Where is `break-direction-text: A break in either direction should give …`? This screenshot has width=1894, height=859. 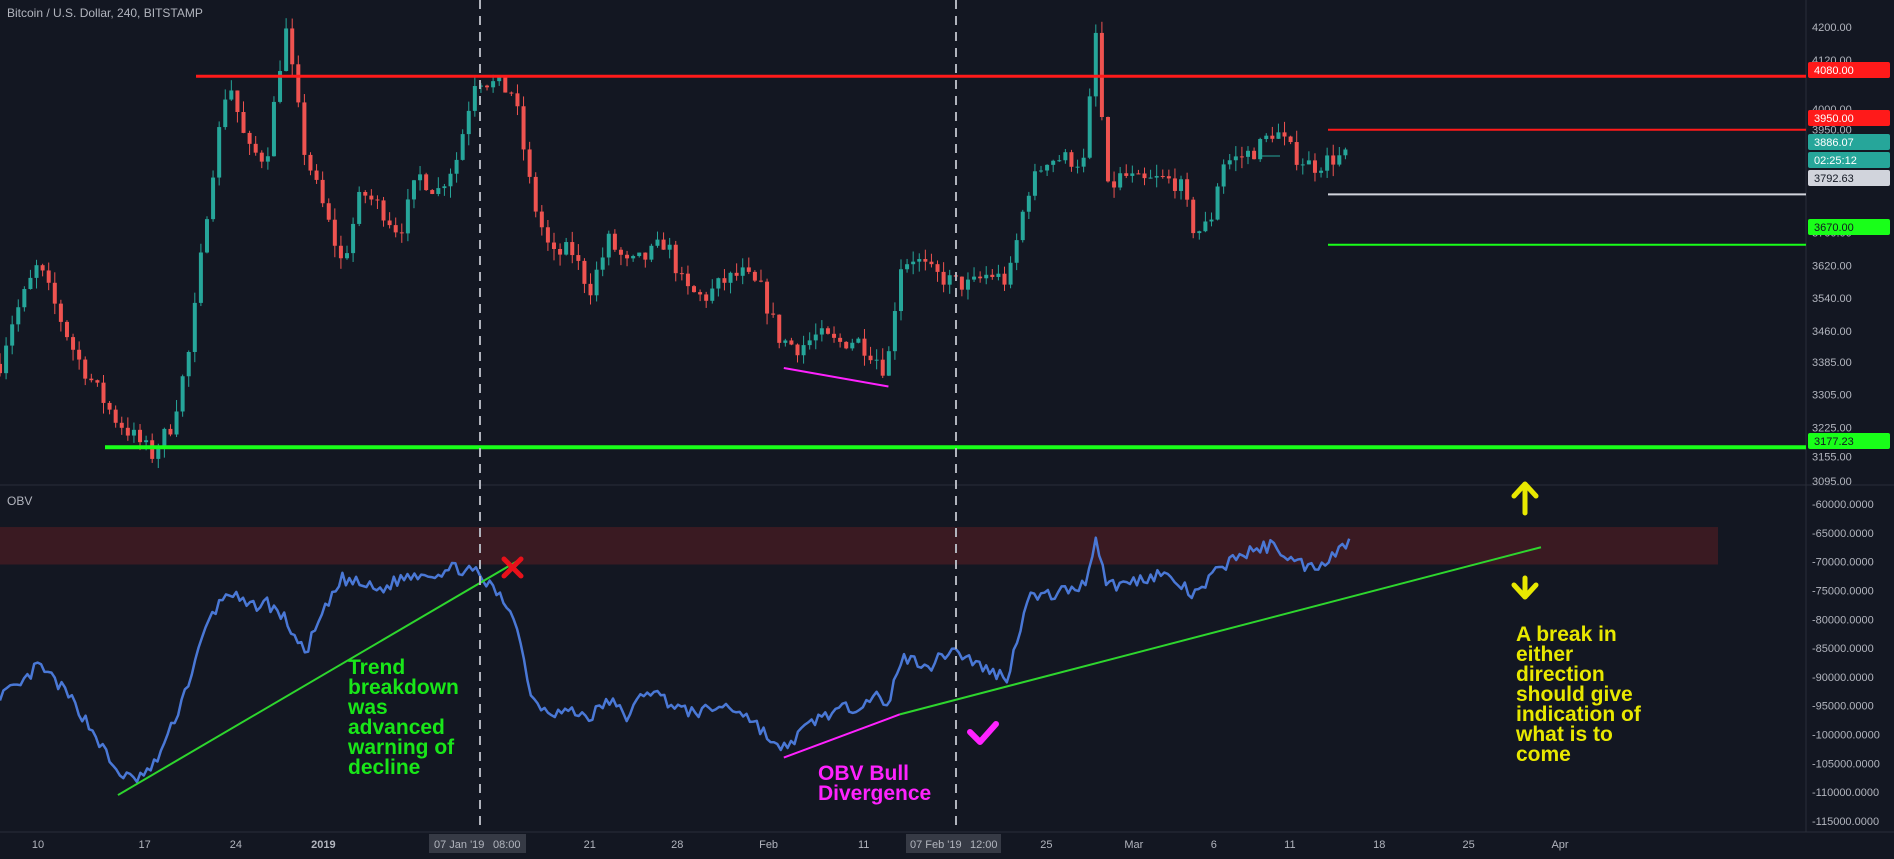 break-direction-text: A break in either direction should give … is located at coordinates (1581, 694).